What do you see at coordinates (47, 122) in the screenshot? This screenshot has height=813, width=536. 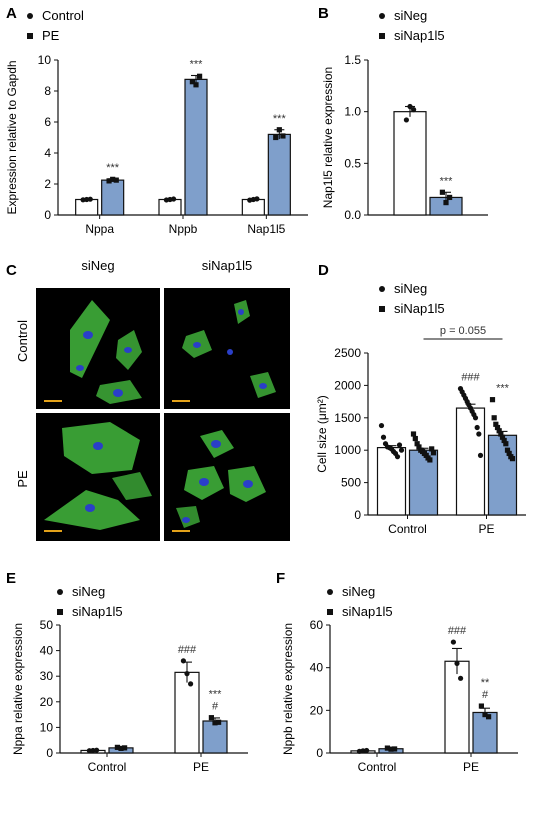 I see `y-tick-label: 6` at bounding box center [47, 122].